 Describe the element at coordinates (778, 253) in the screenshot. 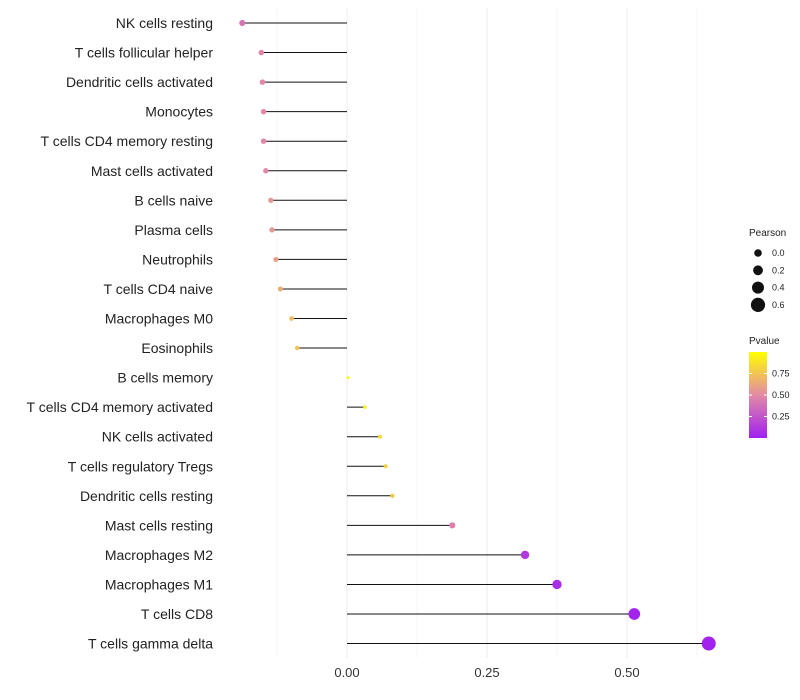

I see `size-legend-label: 0.0` at that location.